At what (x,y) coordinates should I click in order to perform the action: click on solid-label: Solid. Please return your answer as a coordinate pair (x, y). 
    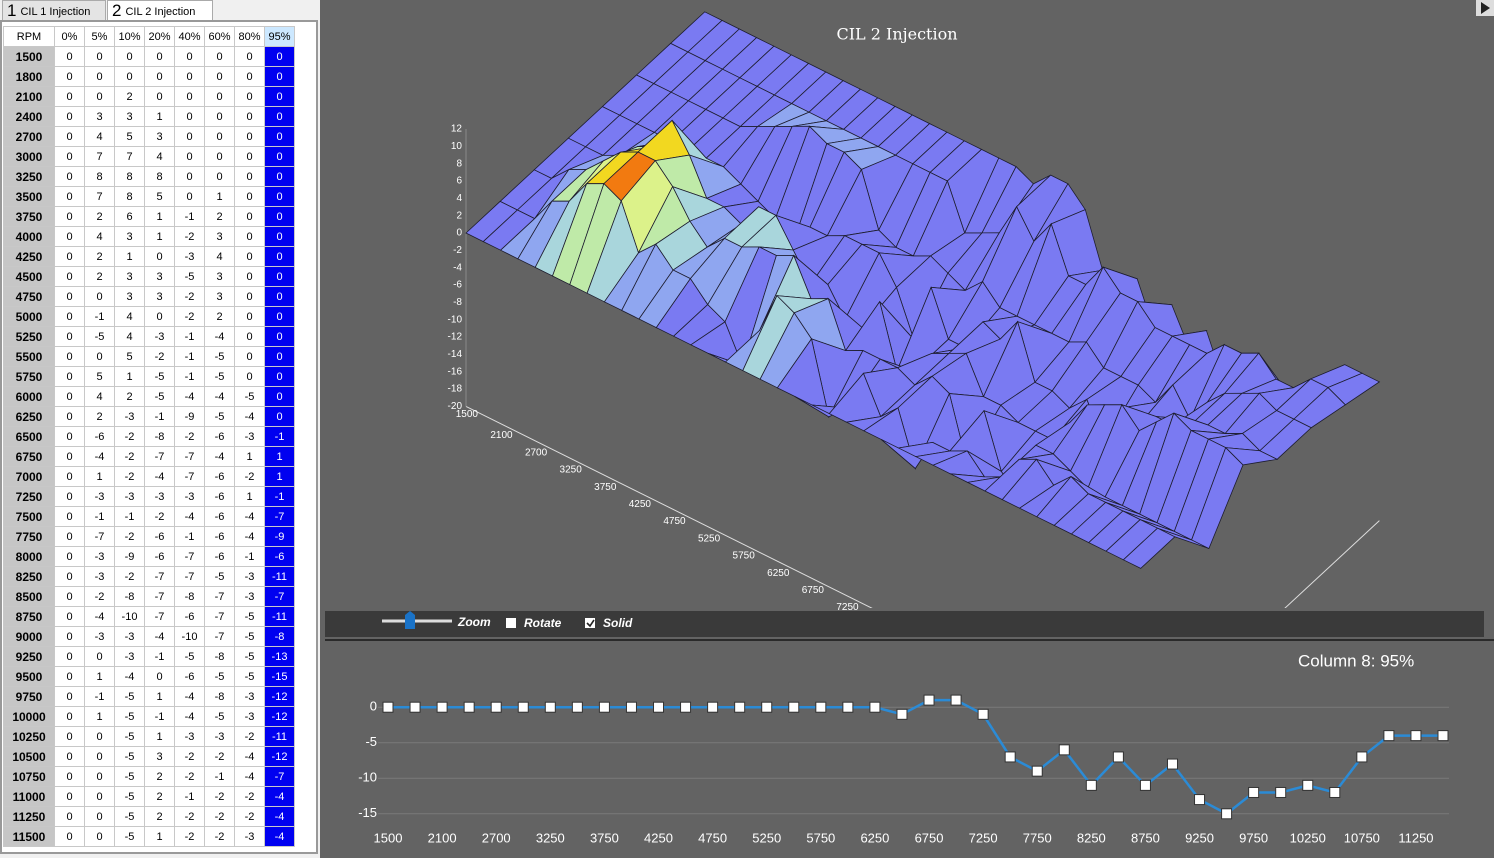
    Looking at the image, I should click on (618, 623).